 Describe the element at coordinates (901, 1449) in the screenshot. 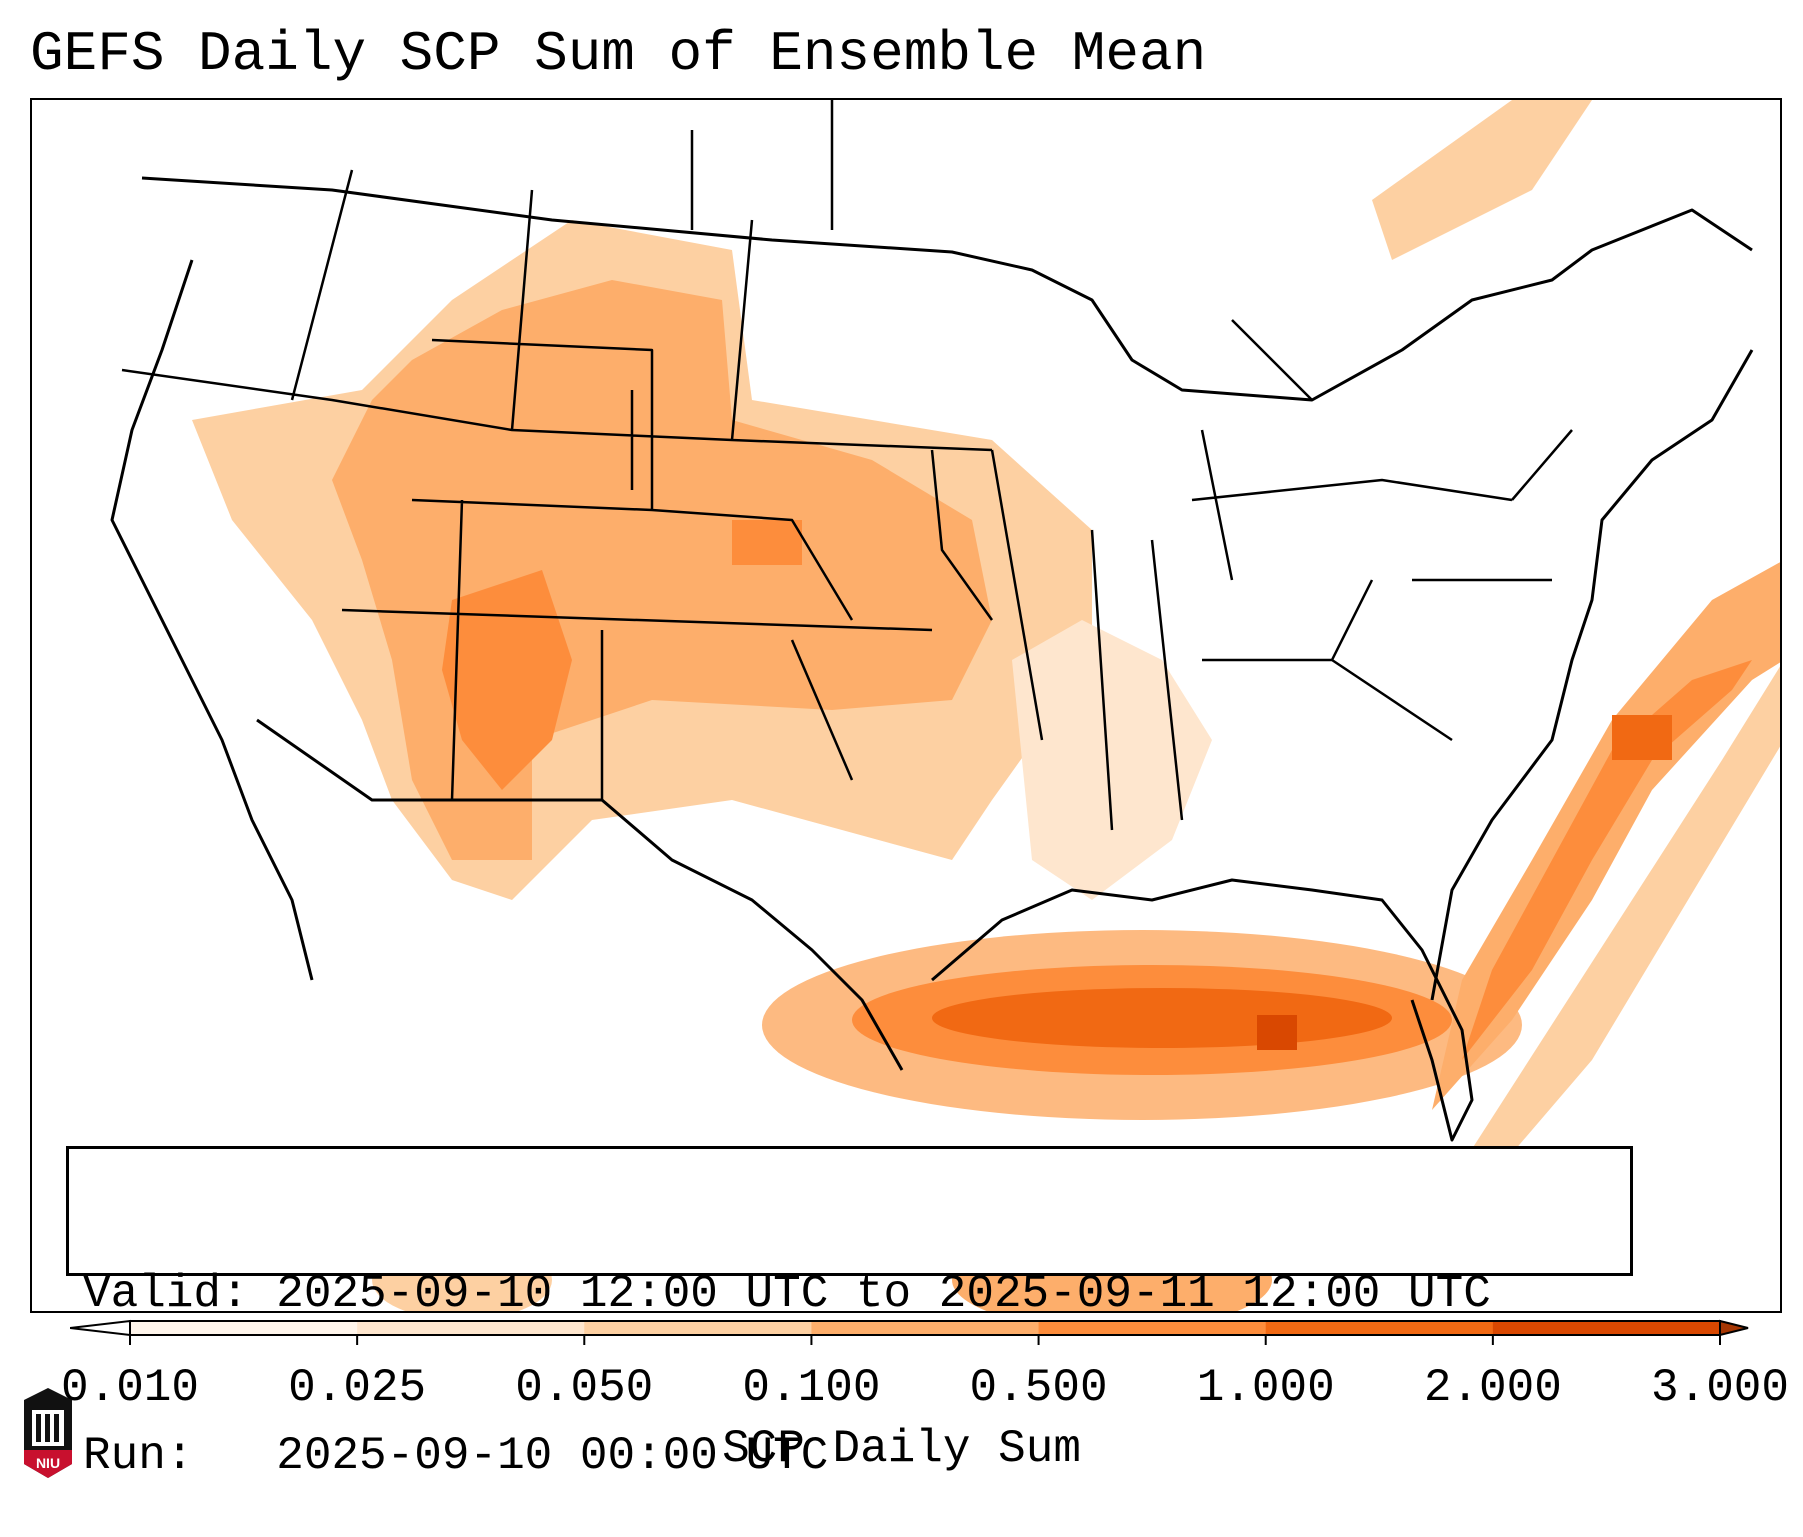

I see `colorbar-label: SCP Daily Sum` at that location.